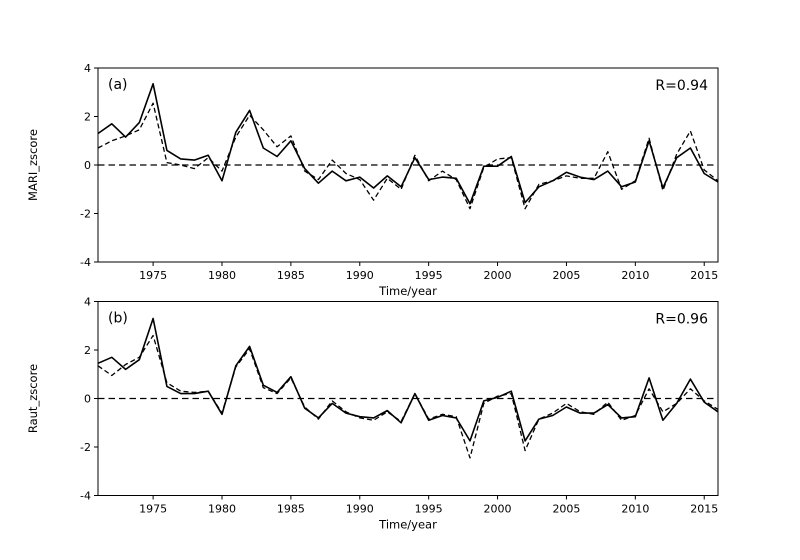  I want to click on y-axis-title: Raut_zscore, so click(33, 398).